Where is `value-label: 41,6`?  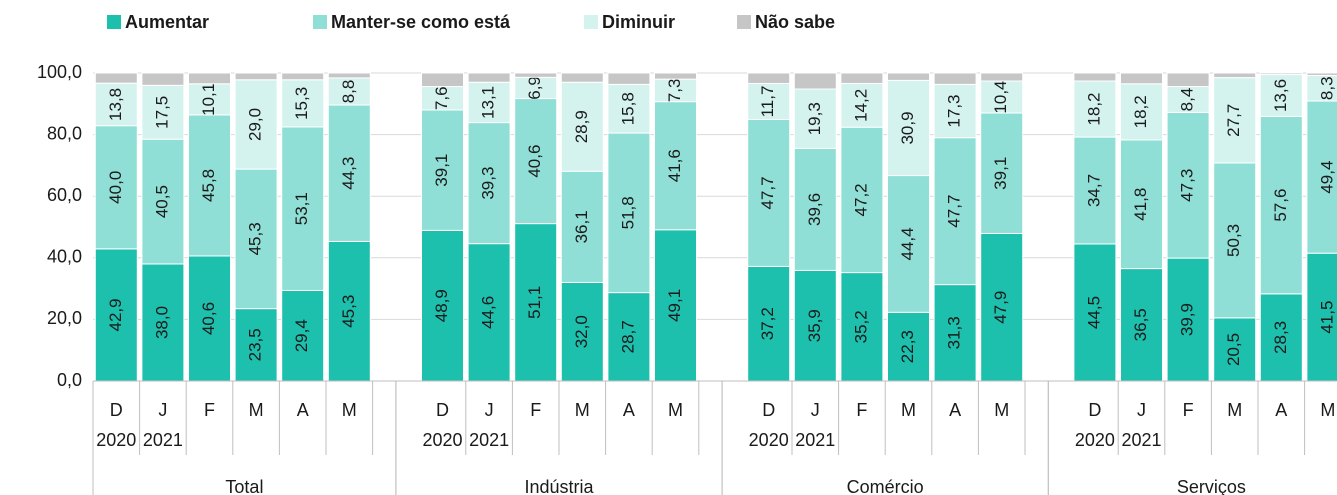
value-label: 41,6 is located at coordinates (674, 165).